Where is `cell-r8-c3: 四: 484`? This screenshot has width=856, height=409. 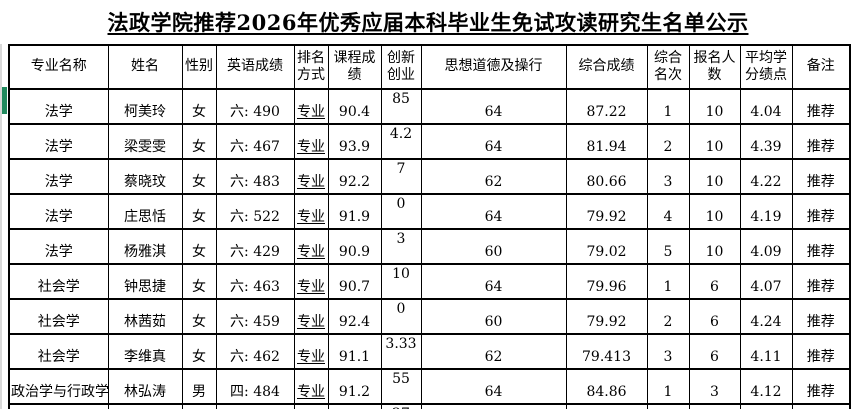 cell-r8-c3: 四: 484 is located at coordinates (255, 387).